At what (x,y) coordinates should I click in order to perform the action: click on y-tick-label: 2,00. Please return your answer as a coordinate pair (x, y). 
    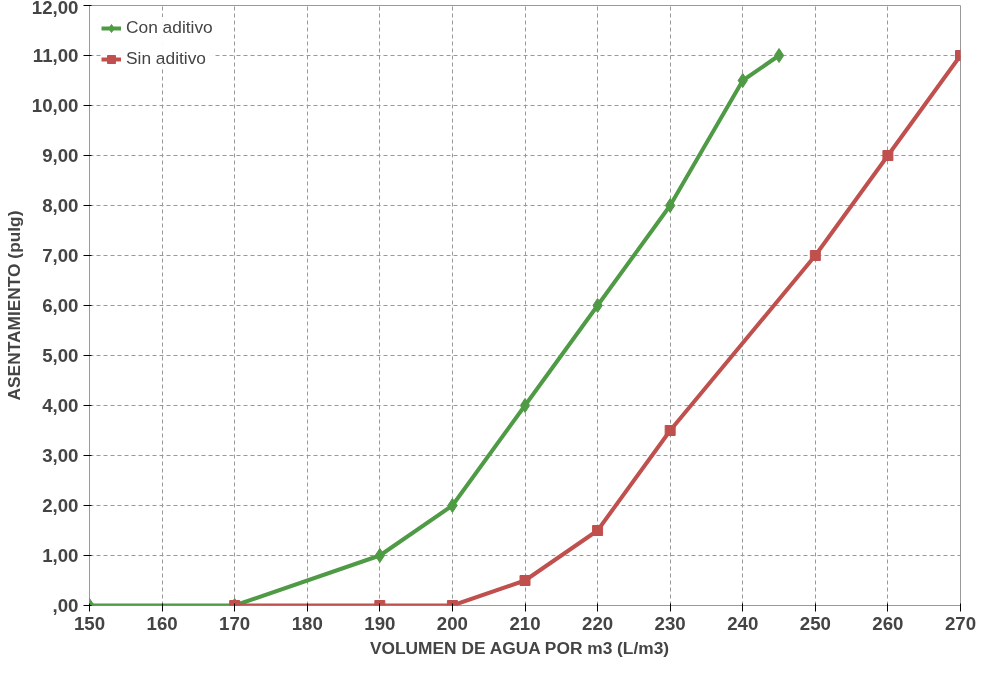
    Looking at the image, I should click on (60, 505).